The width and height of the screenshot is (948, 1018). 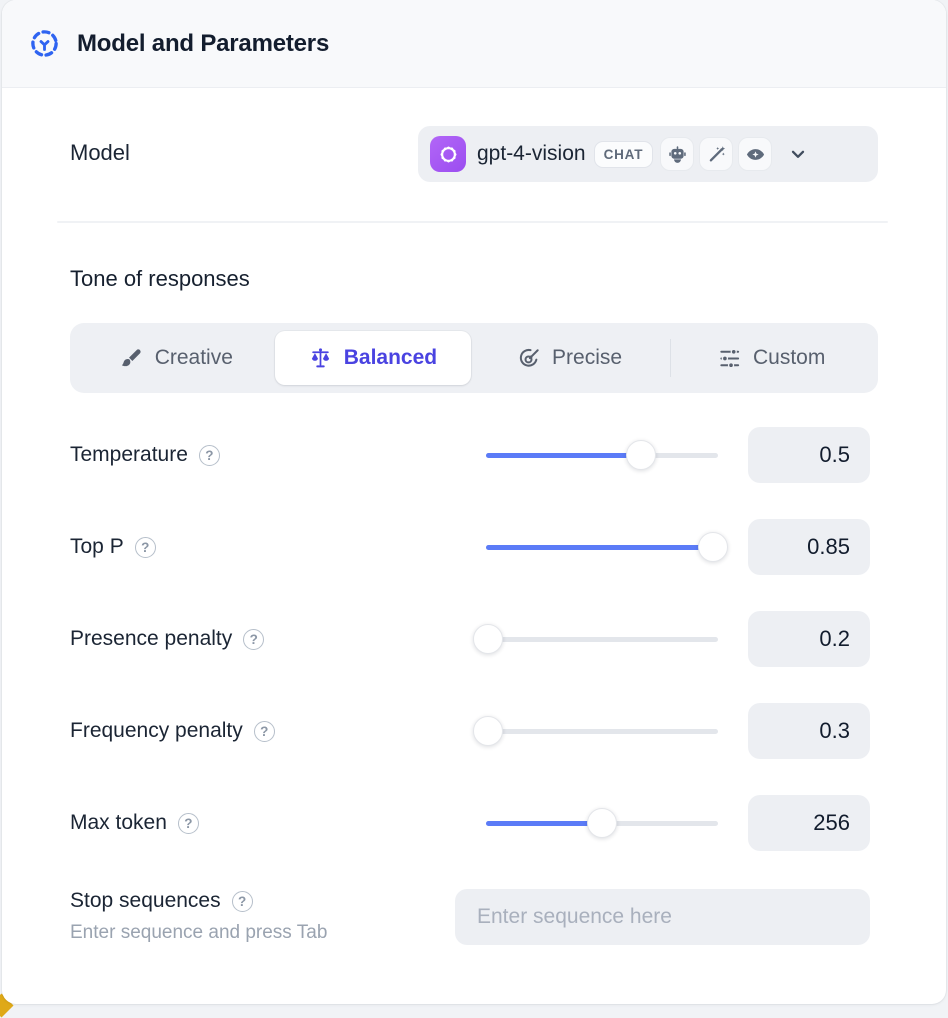 I want to click on scale-icon, so click(x=320, y=358).